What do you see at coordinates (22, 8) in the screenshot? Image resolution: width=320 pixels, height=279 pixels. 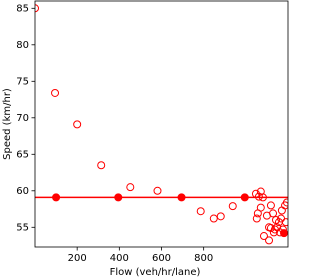 I see `y-tick-label: 85` at bounding box center [22, 8].